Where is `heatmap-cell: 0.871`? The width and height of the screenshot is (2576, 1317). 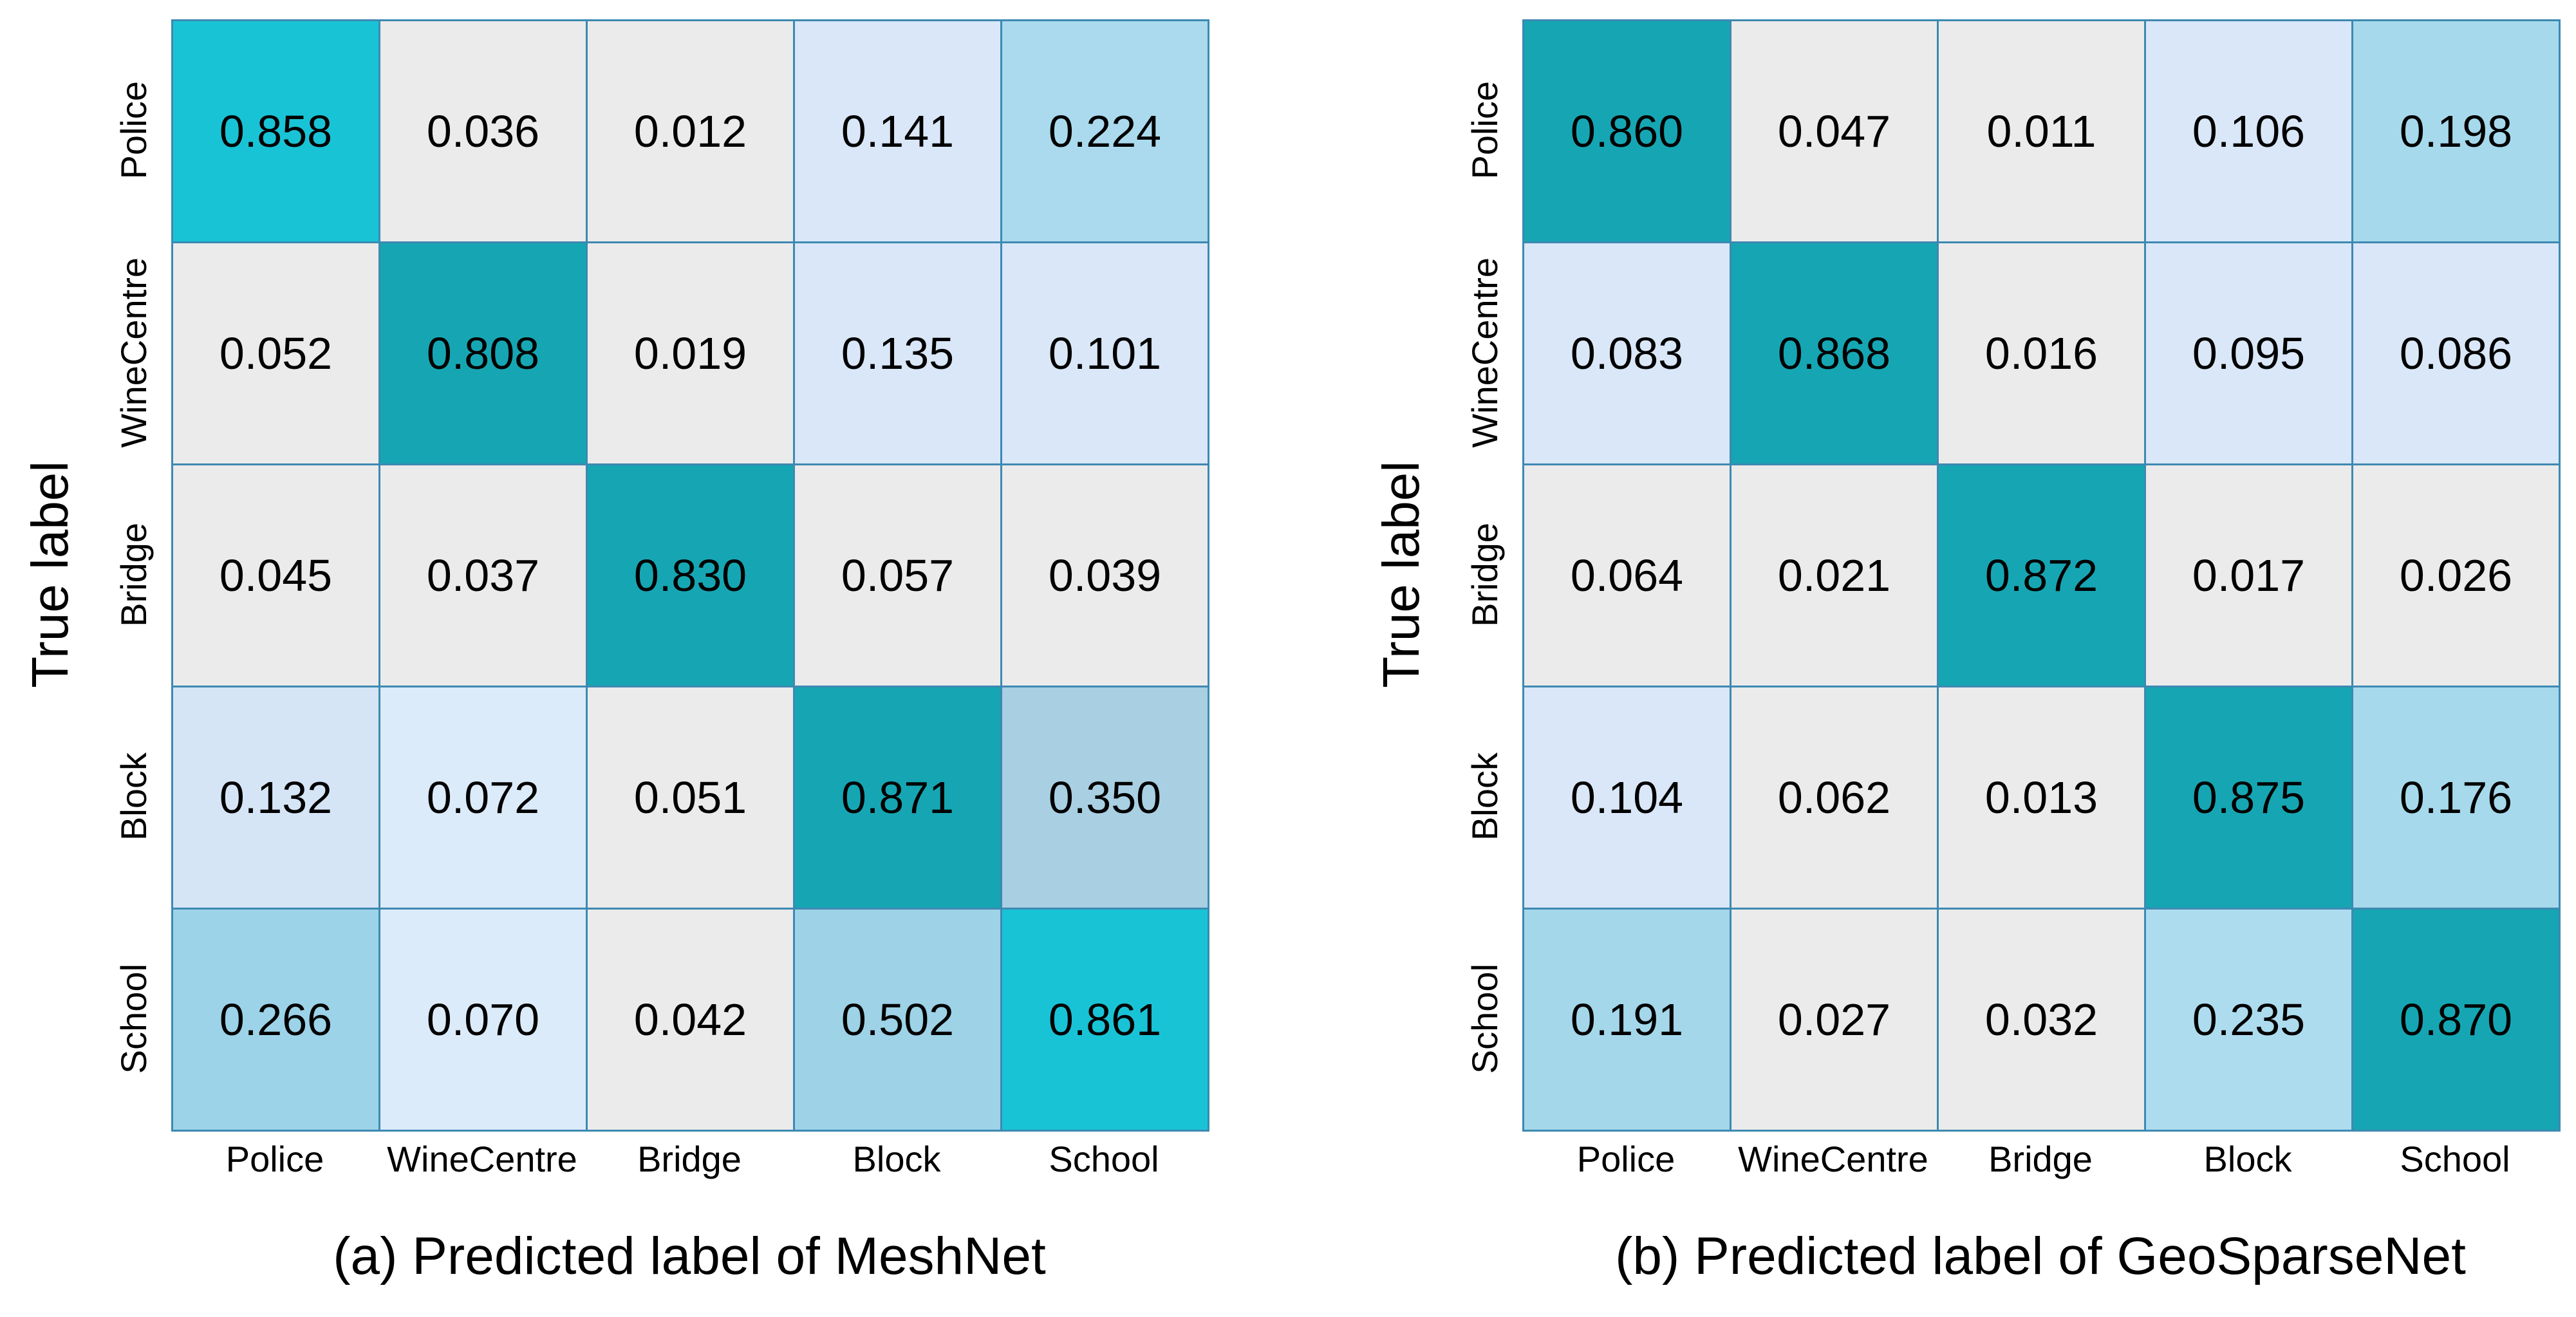 heatmap-cell: 0.871 is located at coordinates (898, 798).